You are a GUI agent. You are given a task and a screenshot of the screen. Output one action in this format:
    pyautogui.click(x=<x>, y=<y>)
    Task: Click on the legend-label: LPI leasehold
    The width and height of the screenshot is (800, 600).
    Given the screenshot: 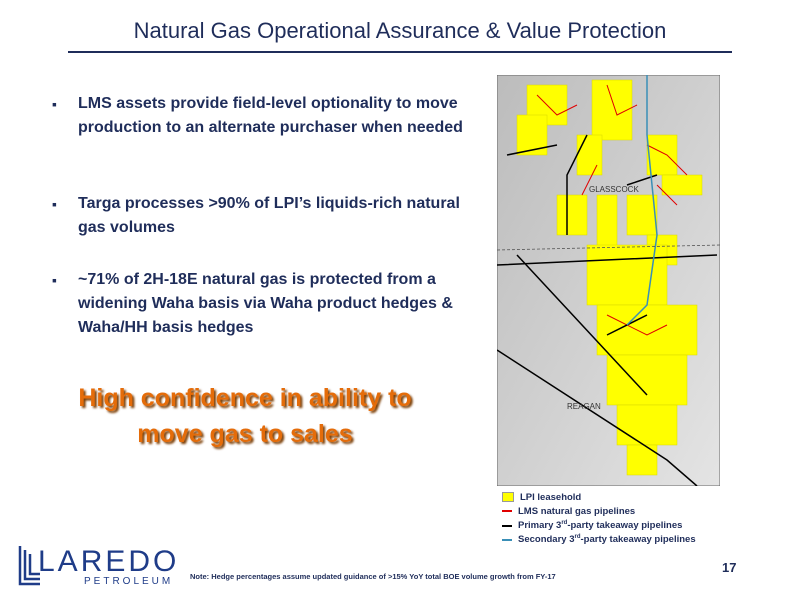 What is the action you would take?
    pyautogui.click(x=551, y=497)
    